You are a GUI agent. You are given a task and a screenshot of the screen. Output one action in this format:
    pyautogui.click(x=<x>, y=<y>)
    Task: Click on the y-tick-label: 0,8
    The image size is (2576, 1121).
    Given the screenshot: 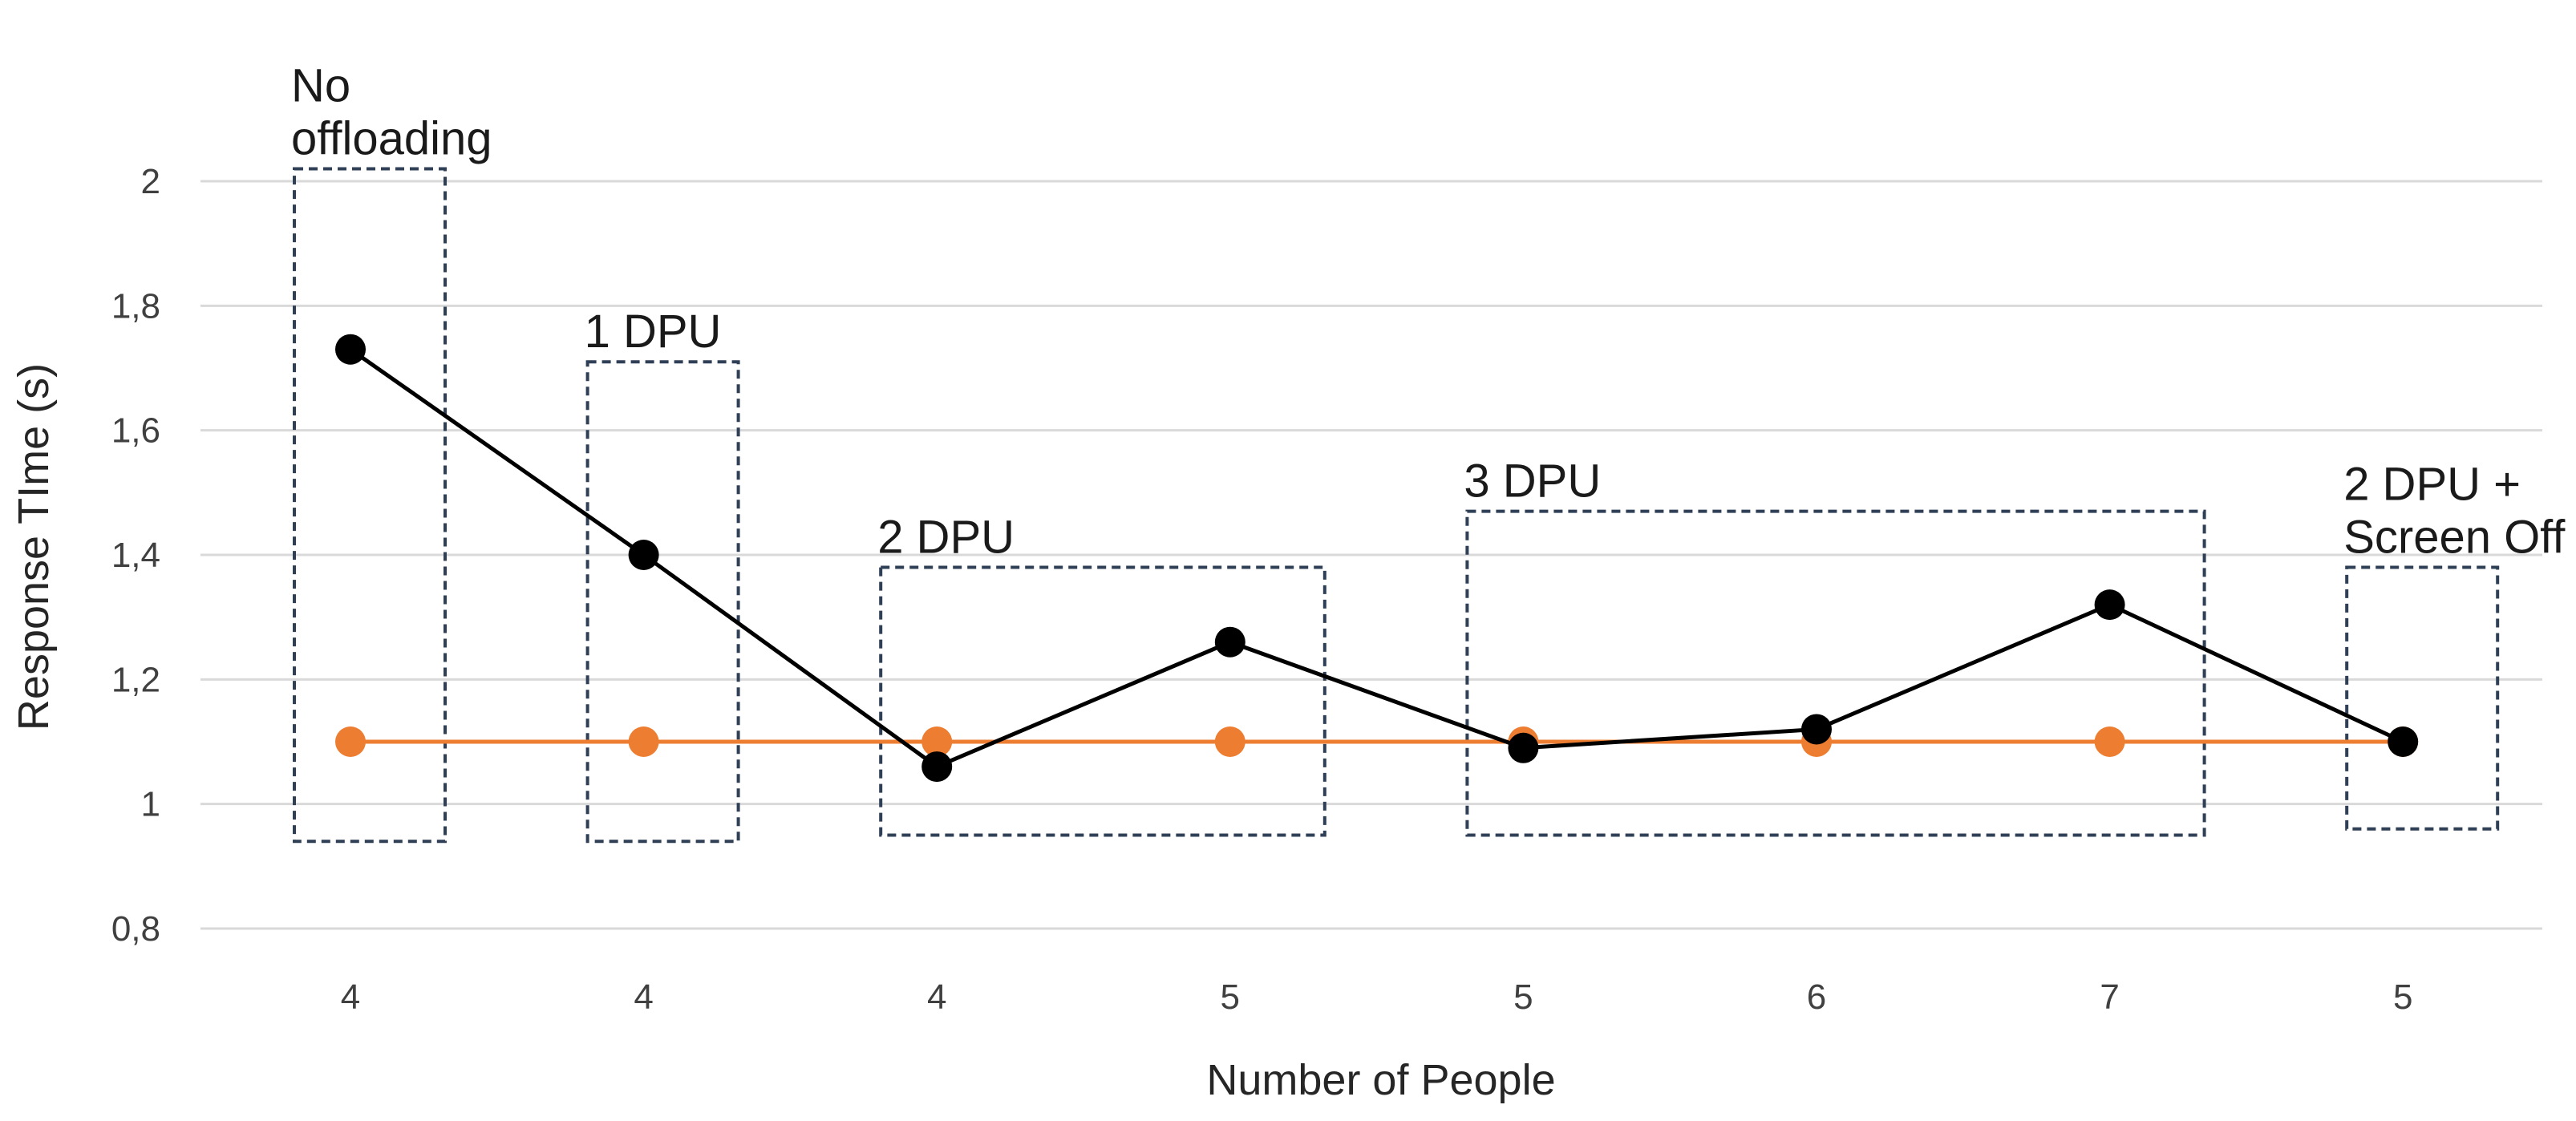 What is the action you would take?
    pyautogui.click(x=135, y=929)
    